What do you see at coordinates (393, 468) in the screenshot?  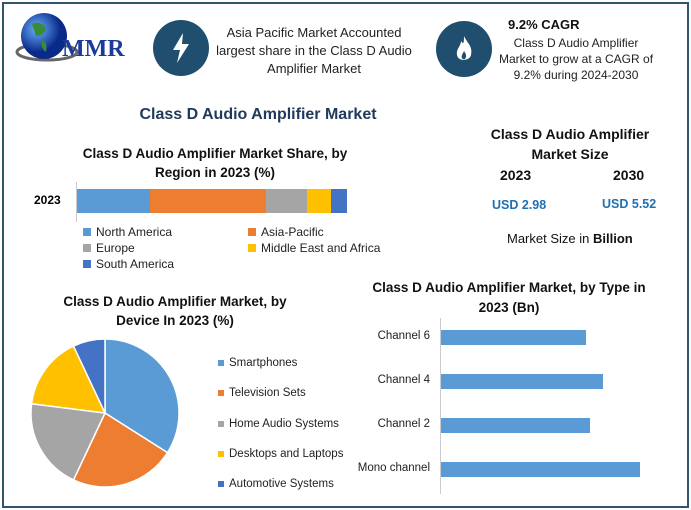 I see `type-category-label: Mono channel` at bounding box center [393, 468].